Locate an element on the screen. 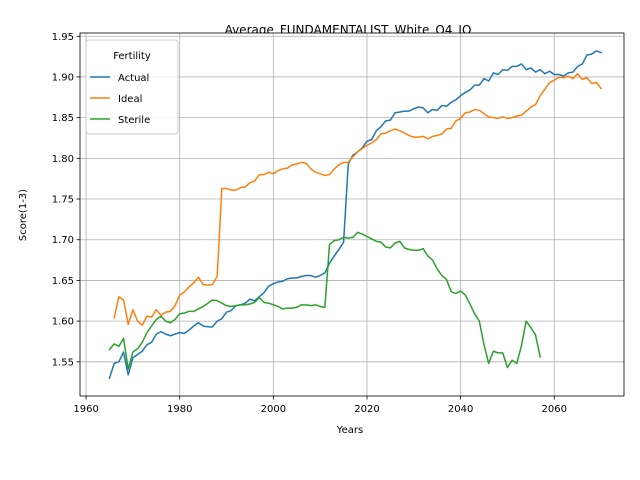 This screenshot has width=640, height=480. legend: Fertility Actual Ideal Sterile is located at coordinates (132, 87).